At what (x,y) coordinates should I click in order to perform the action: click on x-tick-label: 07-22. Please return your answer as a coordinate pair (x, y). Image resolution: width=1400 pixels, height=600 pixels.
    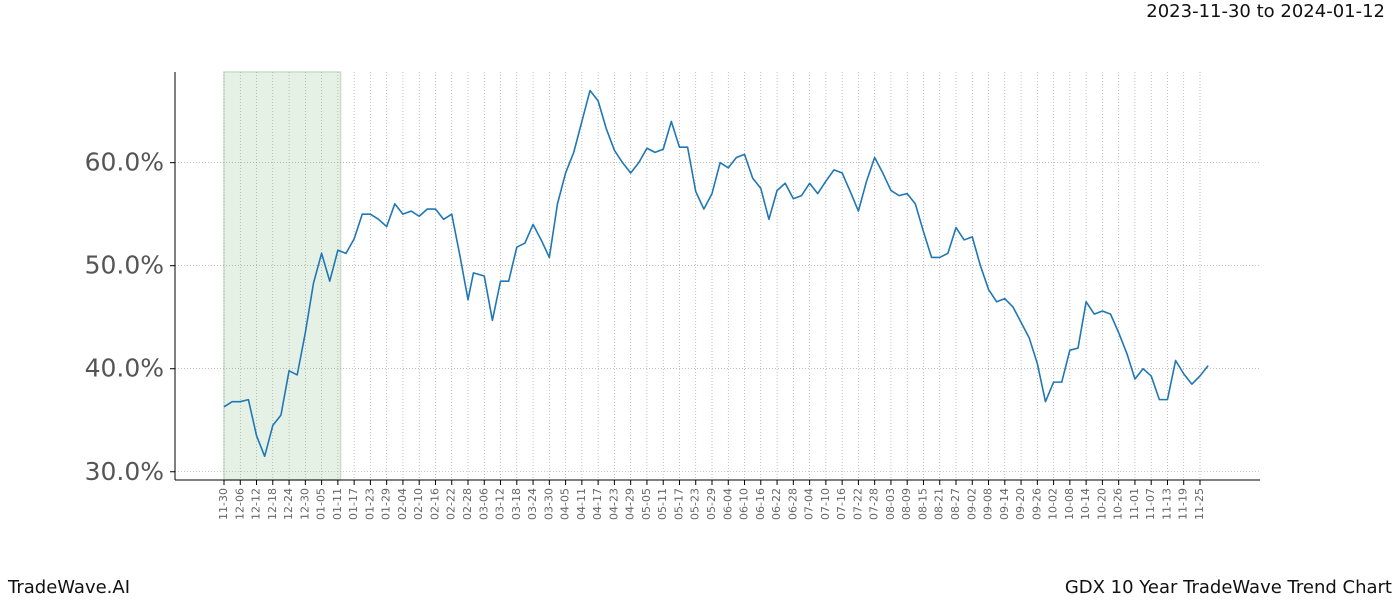
    Looking at the image, I should click on (857, 504).